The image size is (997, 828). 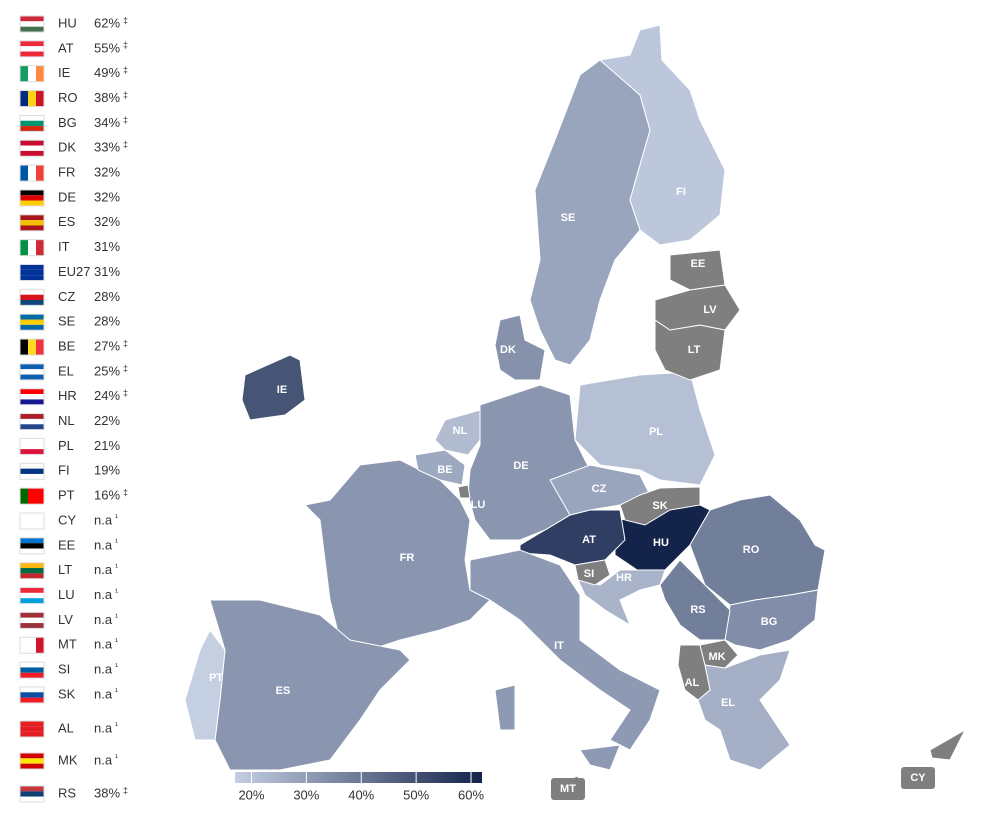 What do you see at coordinates (67, 147) in the screenshot?
I see `country-code: DK` at bounding box center [67, 147].